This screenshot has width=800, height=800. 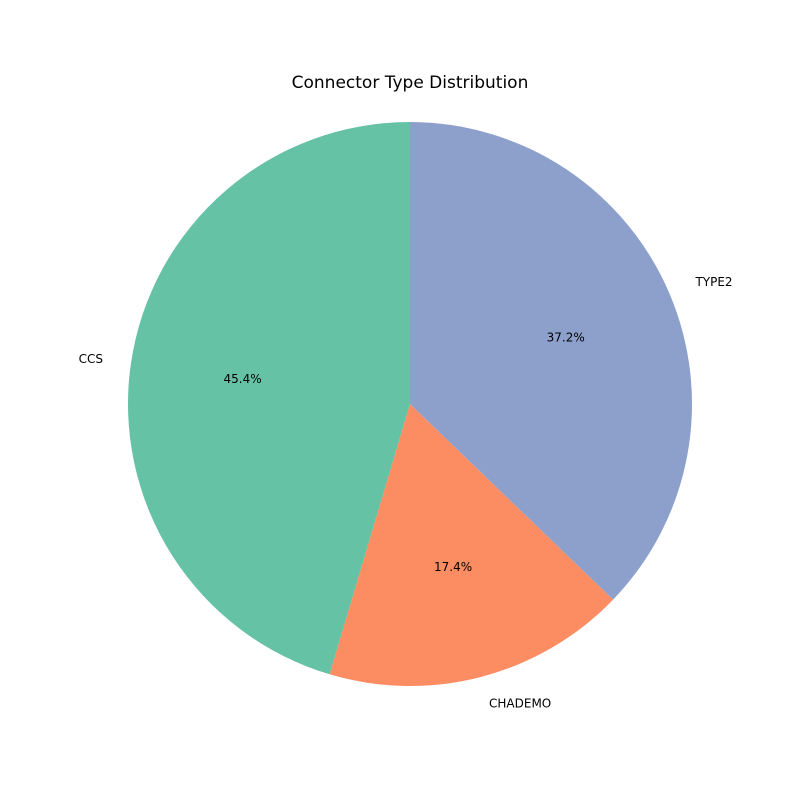 I want to click on pct-label-ccs: 45.4%, so click(x=243, y=379).